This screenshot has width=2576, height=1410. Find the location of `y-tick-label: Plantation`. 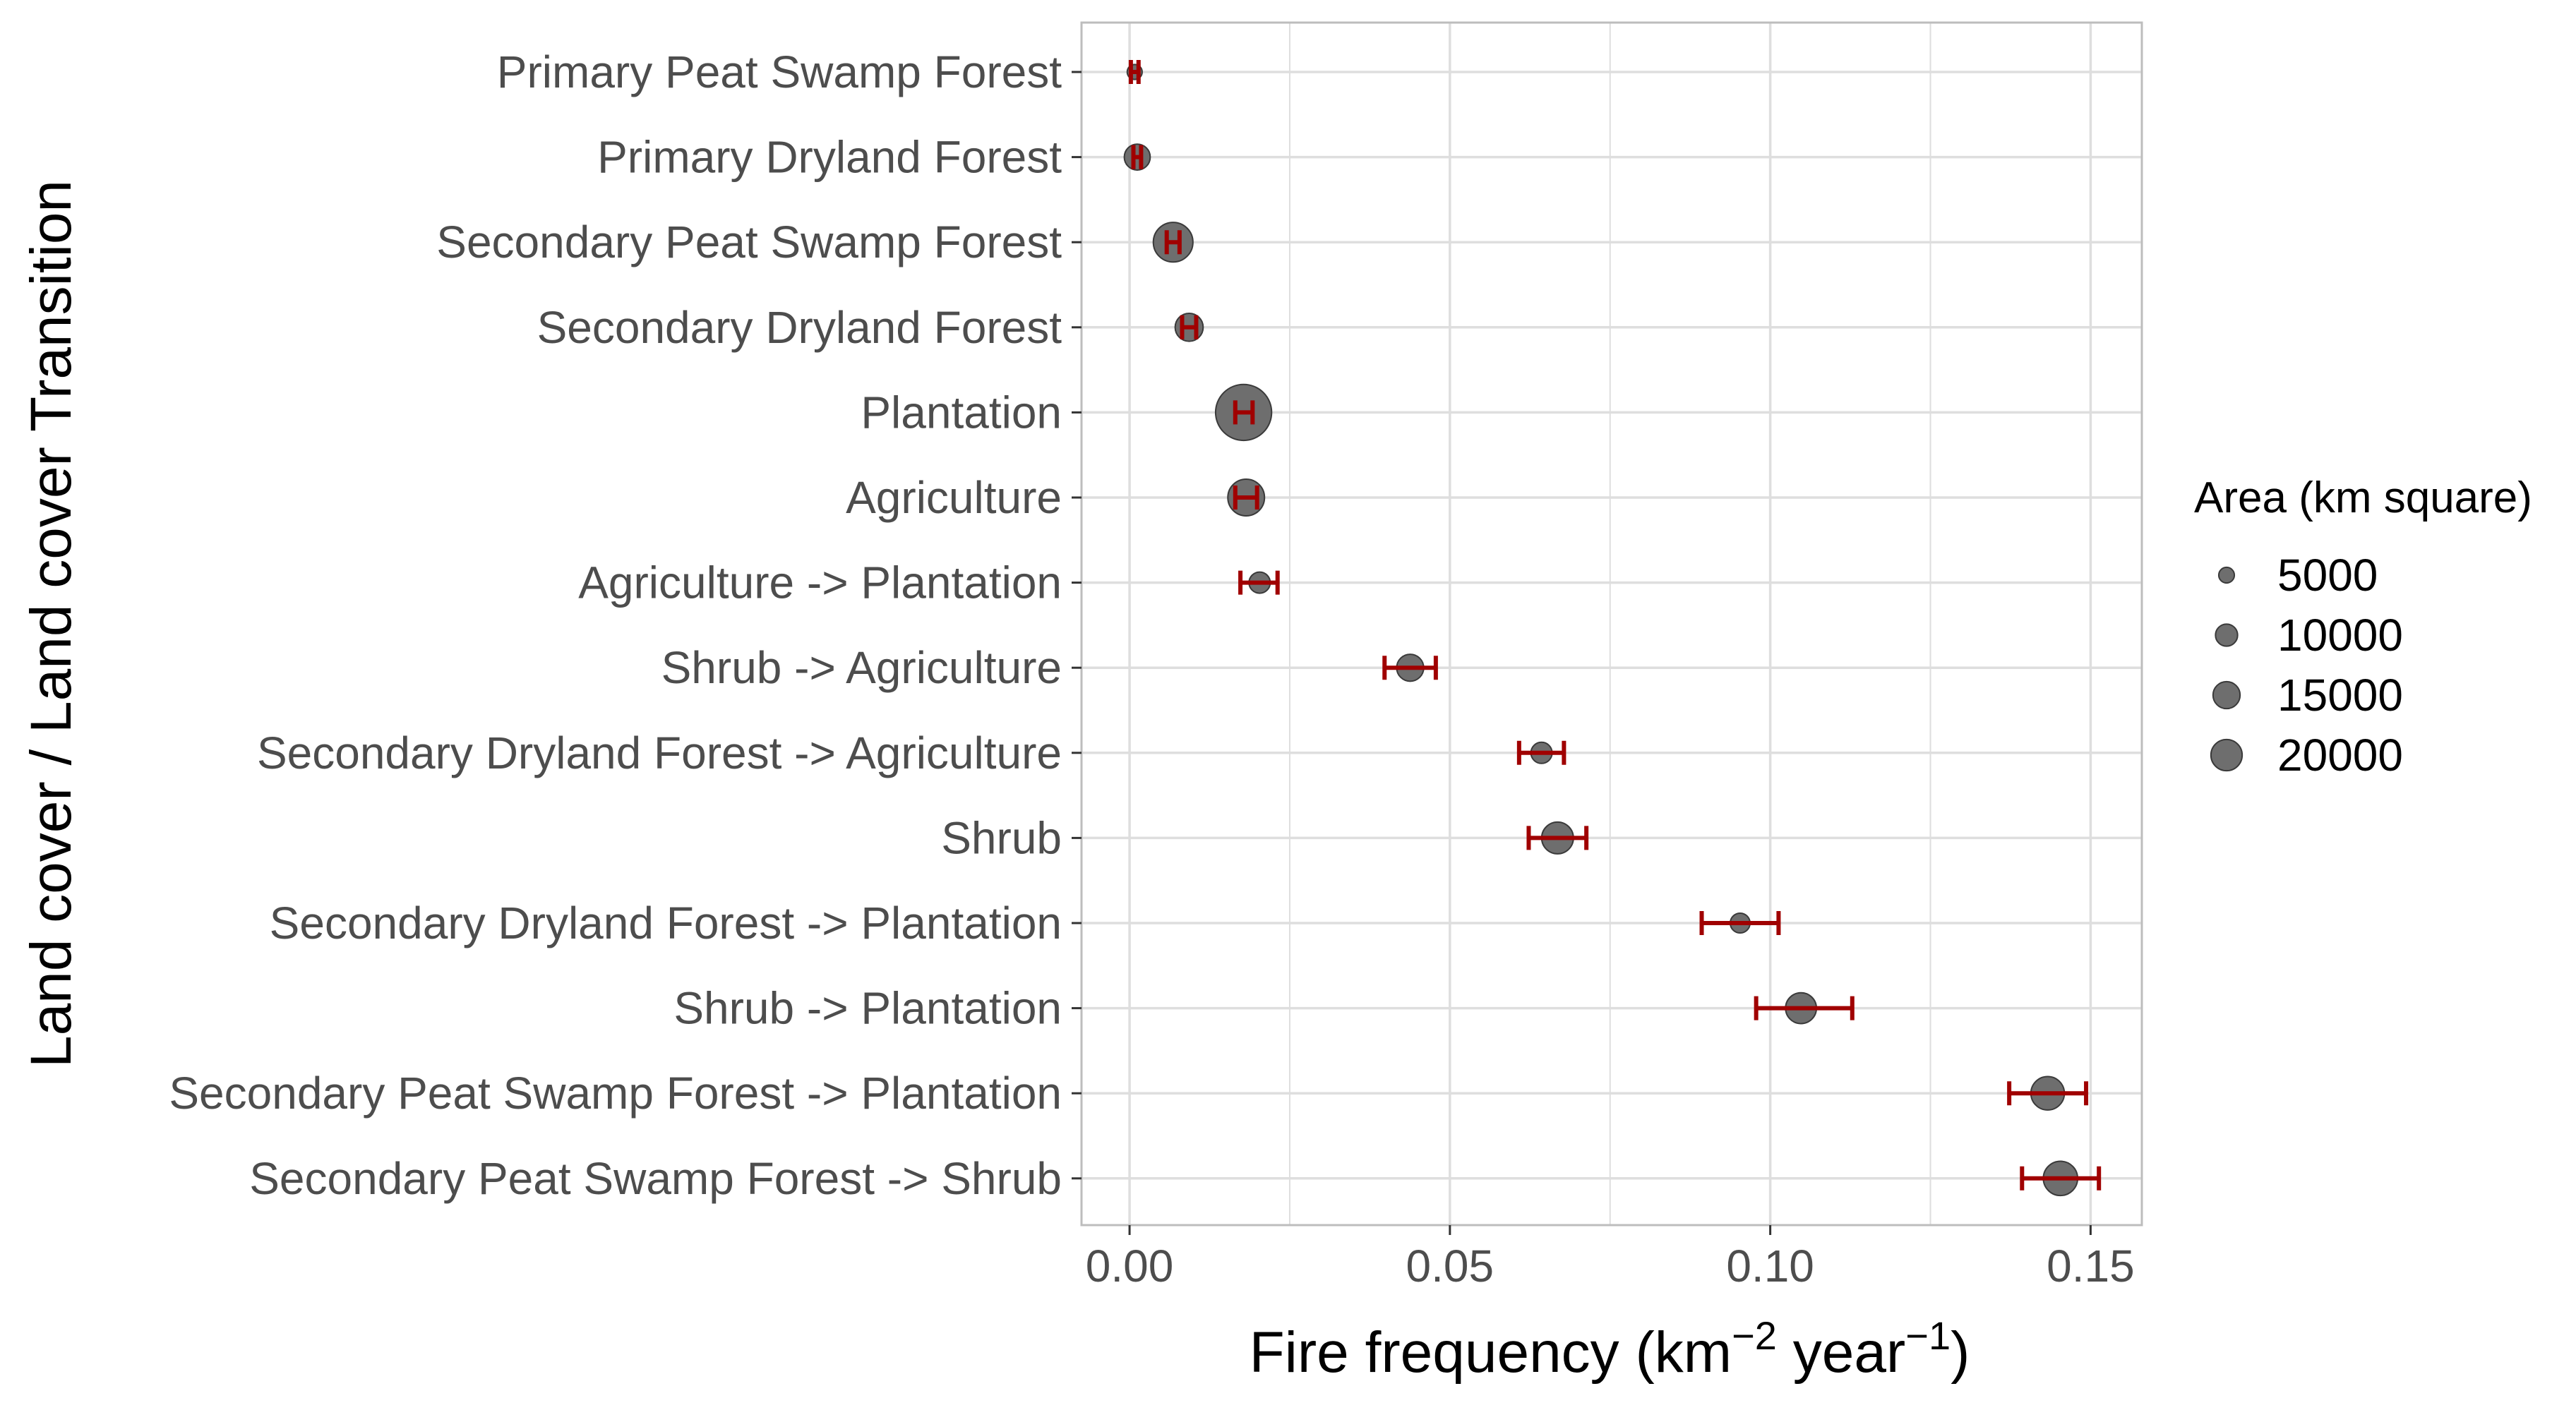

y-tick-label: Plantation is located at coordinates (961, 412).